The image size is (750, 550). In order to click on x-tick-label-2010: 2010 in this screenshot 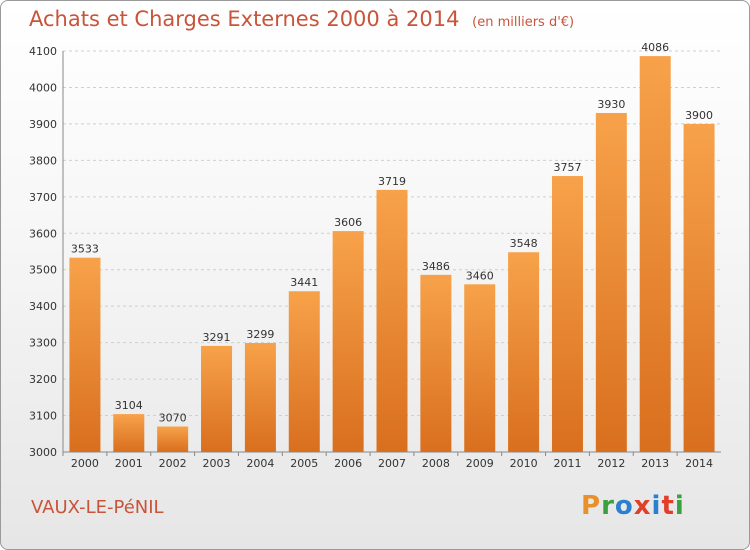, I will do `click(524, 463)`.